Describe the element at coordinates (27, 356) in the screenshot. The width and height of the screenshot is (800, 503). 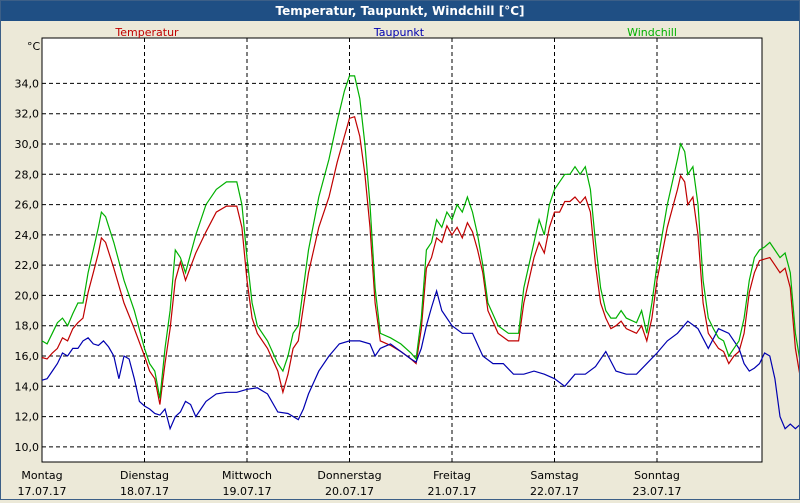
I see `y-tick-label: 16,0` at that location.